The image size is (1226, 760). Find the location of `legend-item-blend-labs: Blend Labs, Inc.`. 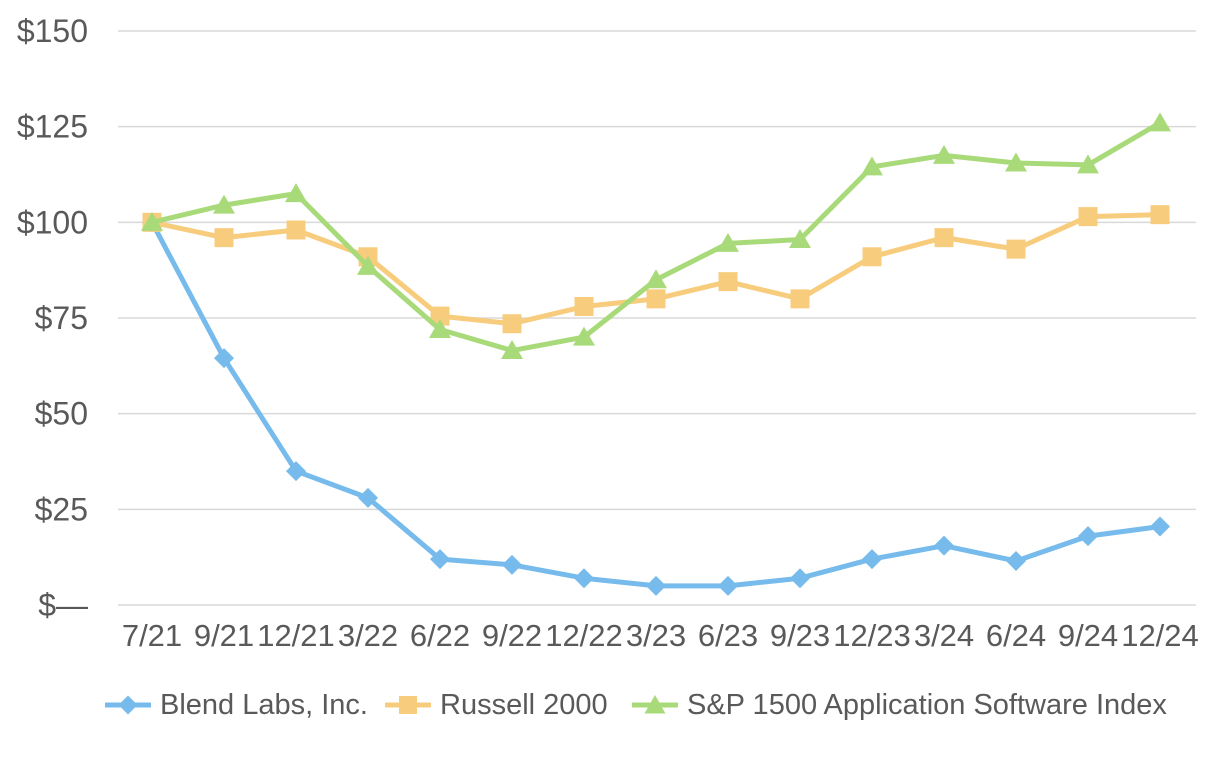

legend-item-blend-labs: Blend Labs, Inc. is located at coordinates (236, 705).